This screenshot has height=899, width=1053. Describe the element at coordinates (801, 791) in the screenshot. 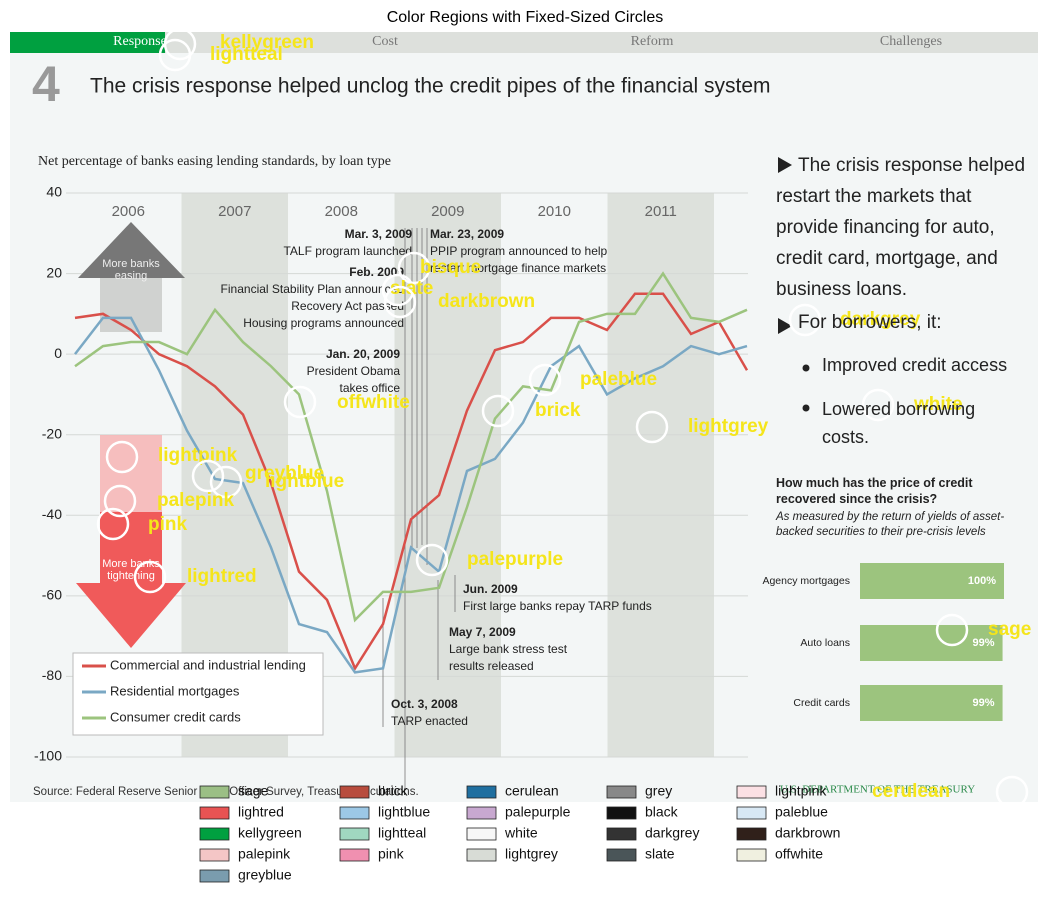

I see `legend-label: lightpink` at that location.